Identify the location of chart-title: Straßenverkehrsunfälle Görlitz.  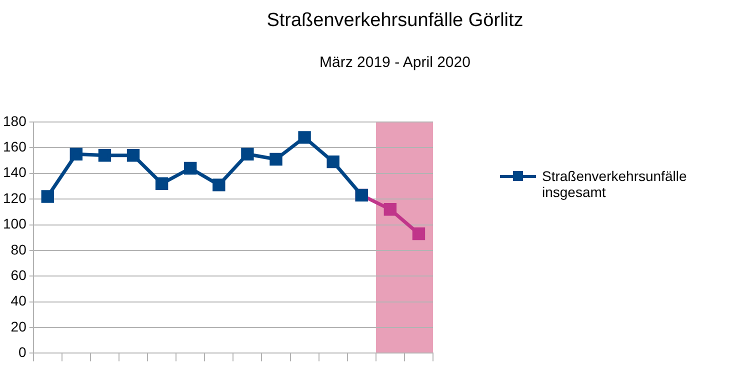
(395, 21).